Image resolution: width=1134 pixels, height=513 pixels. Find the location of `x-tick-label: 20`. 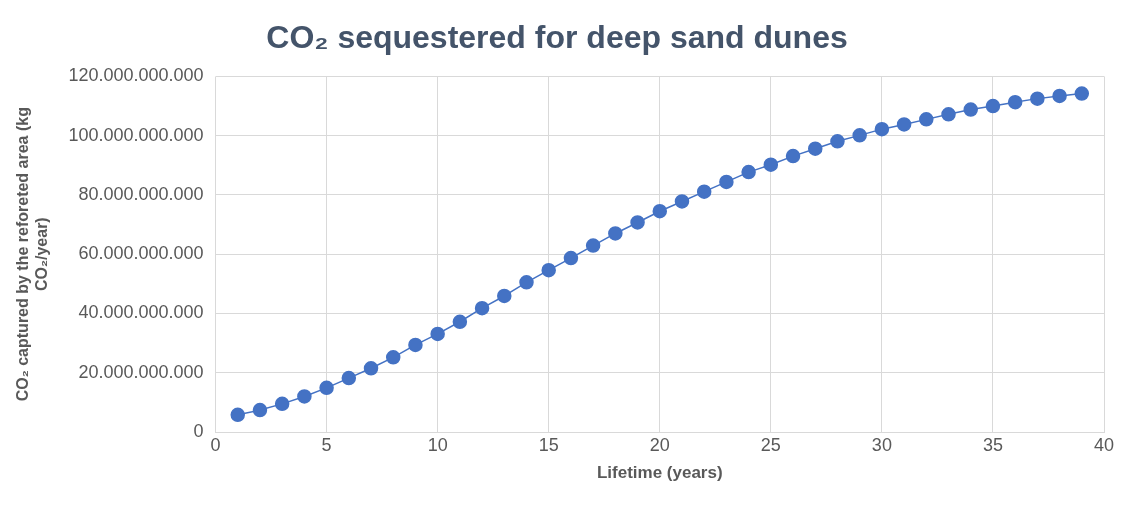

x-tick-label: 20 is located at coordinates (659, 444).